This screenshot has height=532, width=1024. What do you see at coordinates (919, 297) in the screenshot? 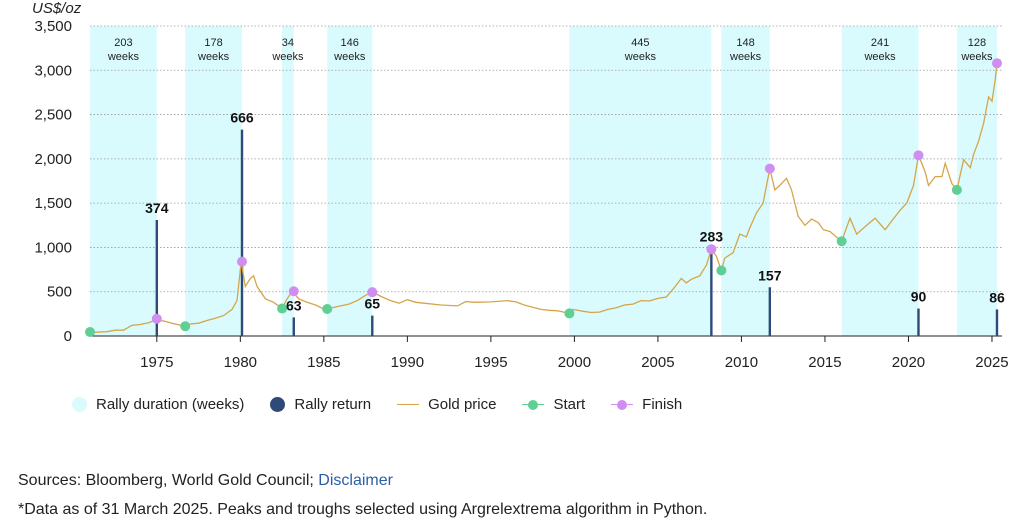
I see `rally-return-label: 90` at bounding box center [919, 297].